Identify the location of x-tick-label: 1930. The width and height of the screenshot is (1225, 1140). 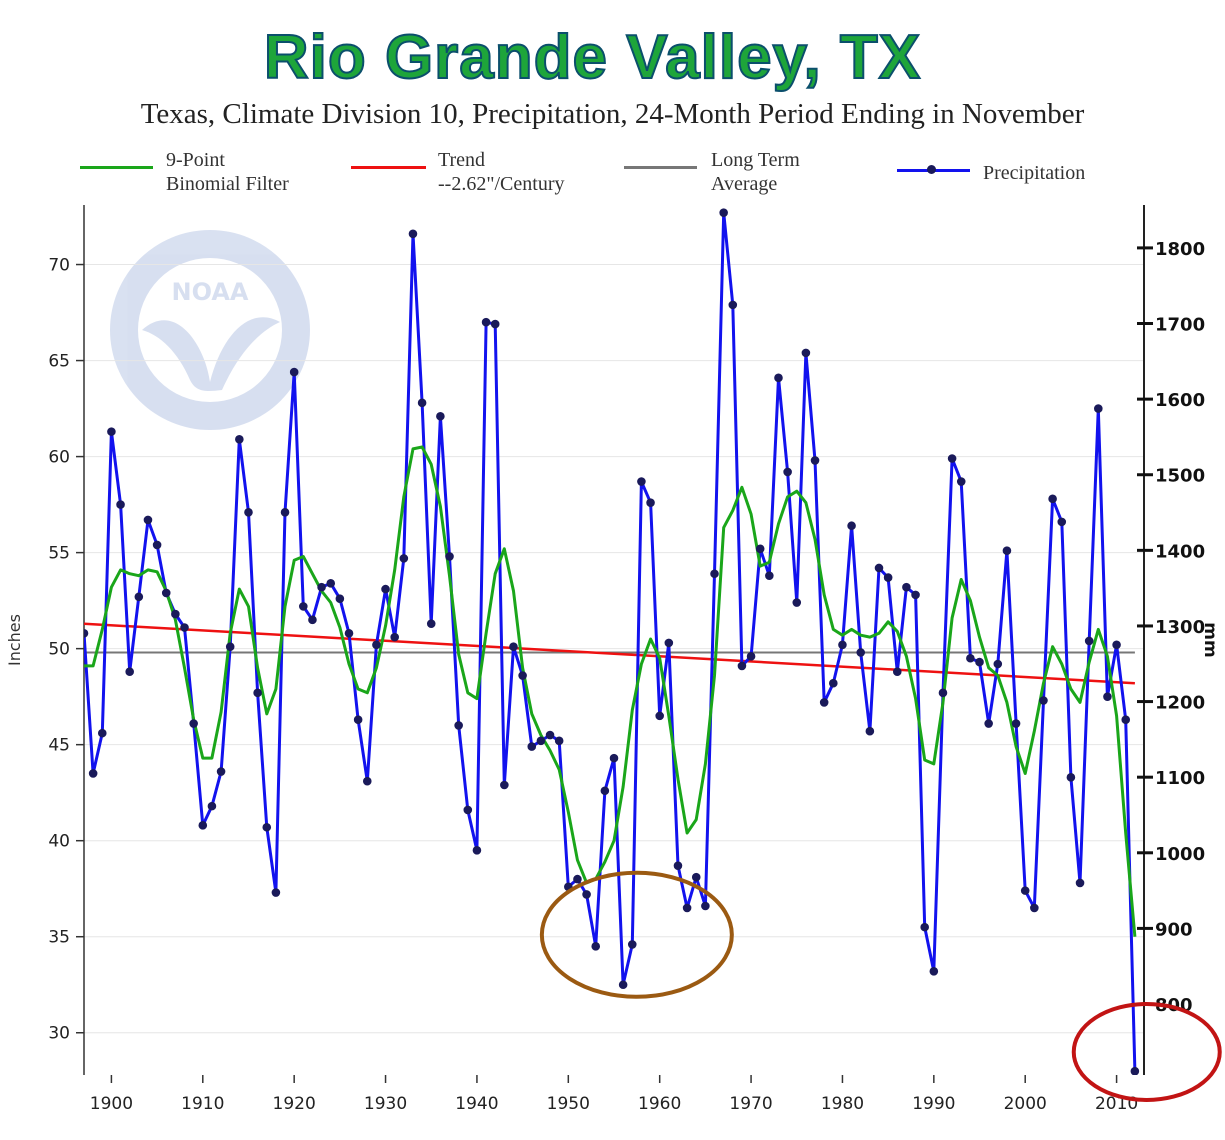
(385, 1104).